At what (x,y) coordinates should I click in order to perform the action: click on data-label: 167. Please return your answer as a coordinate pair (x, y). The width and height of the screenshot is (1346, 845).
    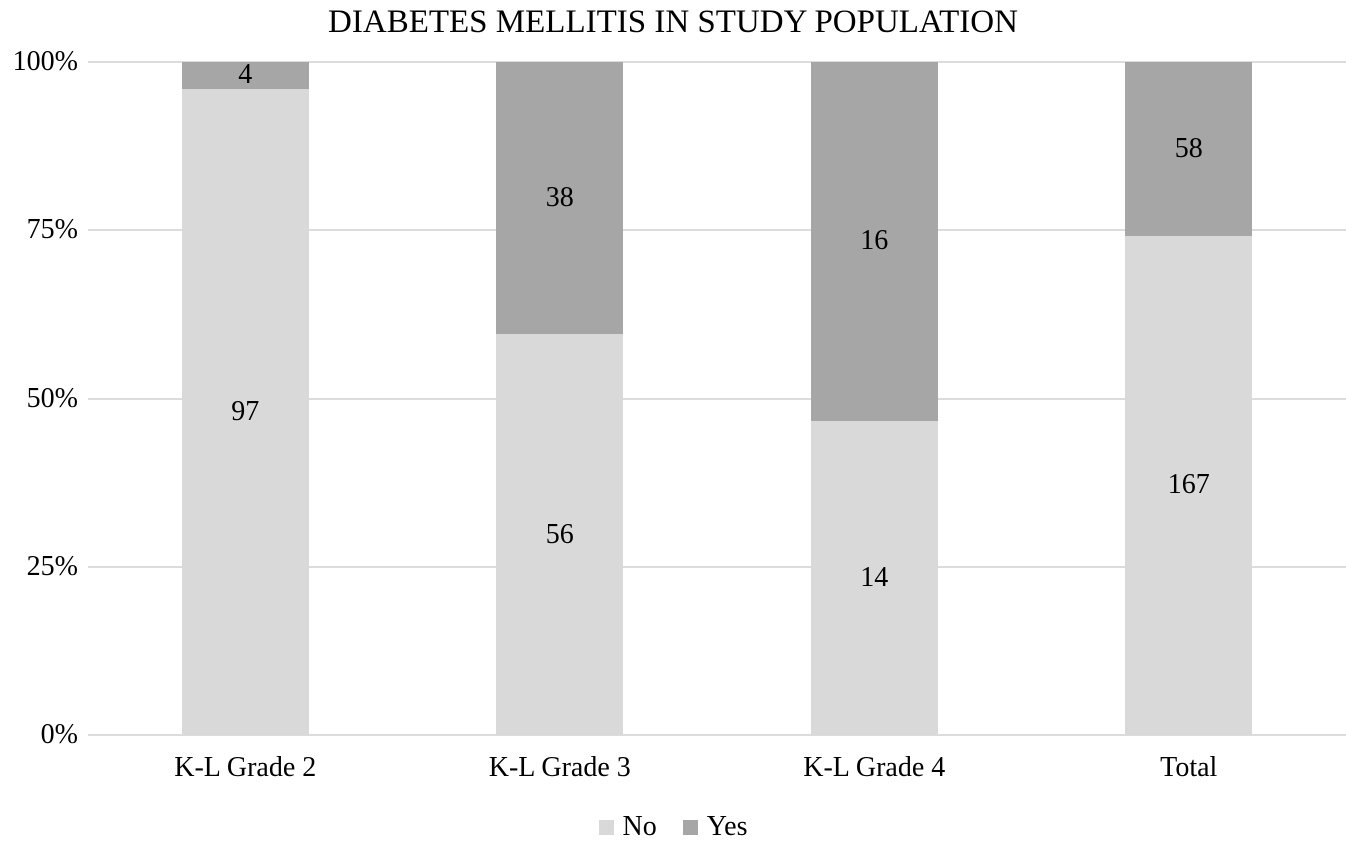
    Looking at the image, I should click on (1188, 485).